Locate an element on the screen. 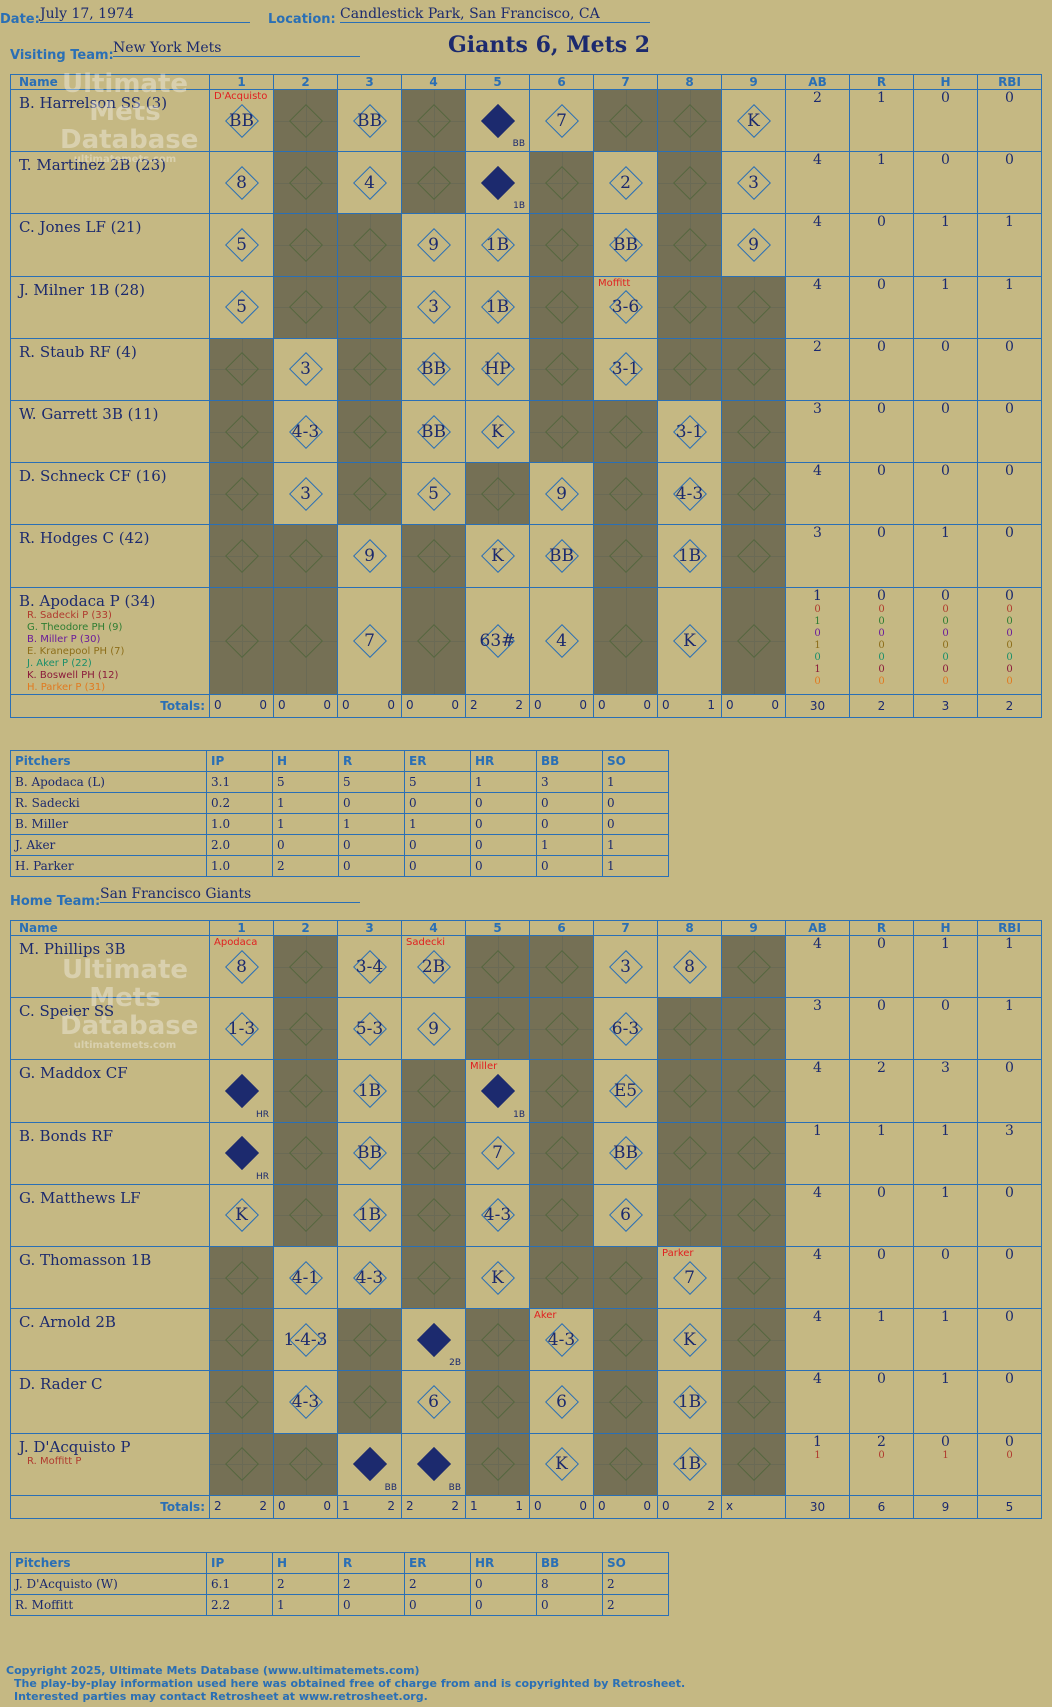 The image size is (1052, 1707). home-inning-header-3: 3 is located at coordinates (369, 928).